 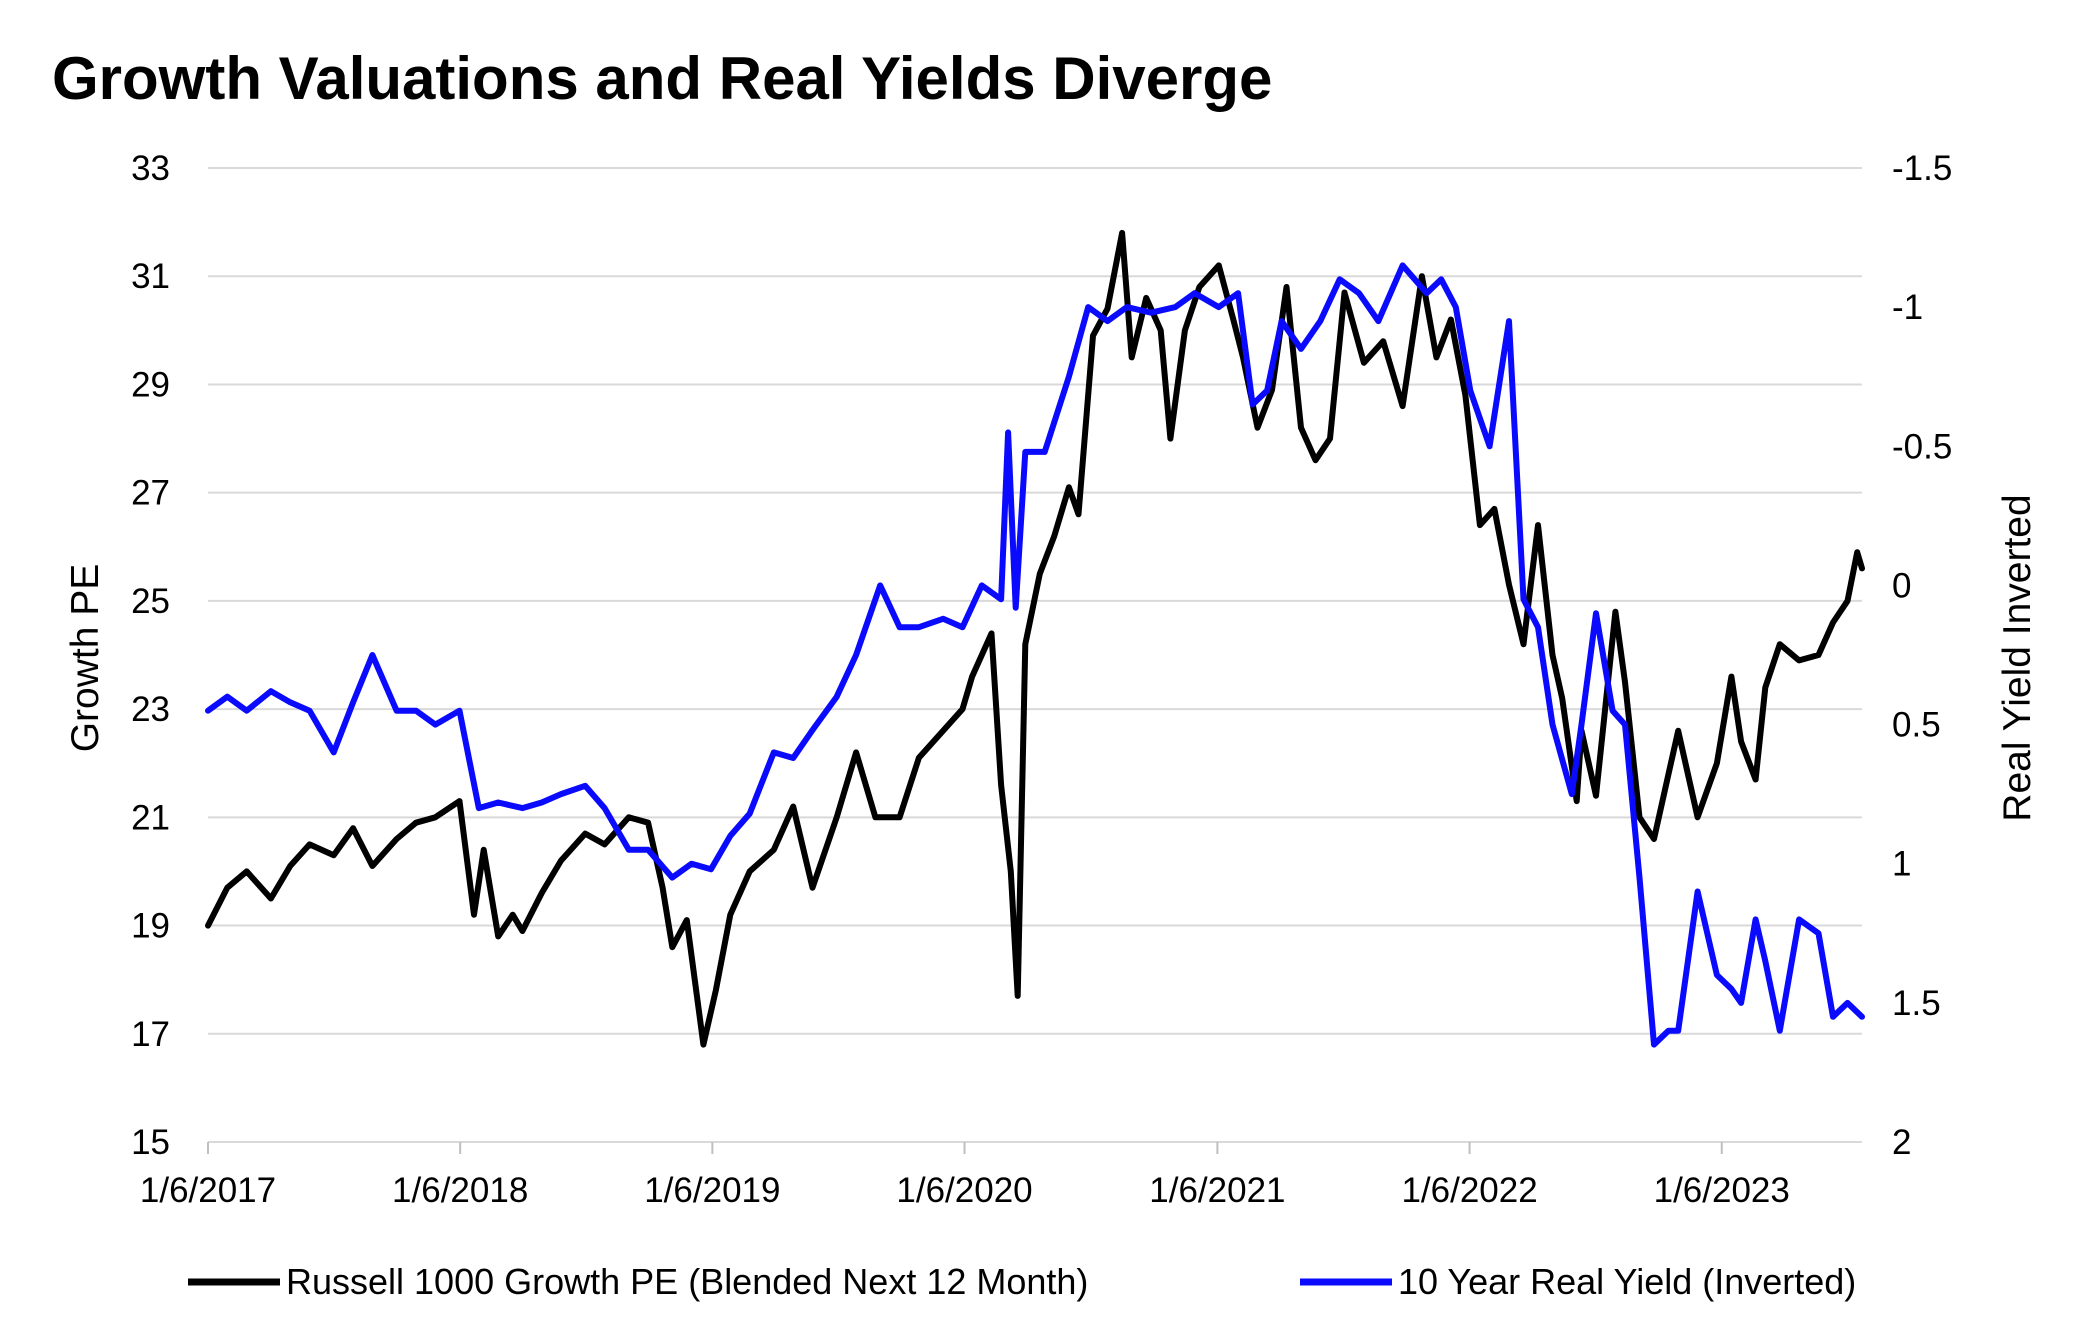 What do you see at coordinates (460, 1190) in the screenshot?
I see `x-tick-label: 1/6/2018` at bounding box center [460, 1190].